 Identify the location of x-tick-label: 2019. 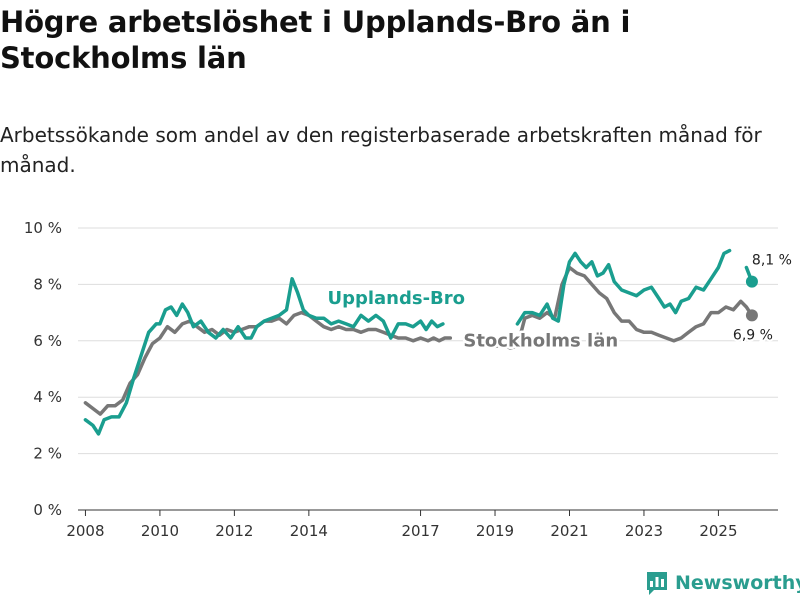
(495, 531).